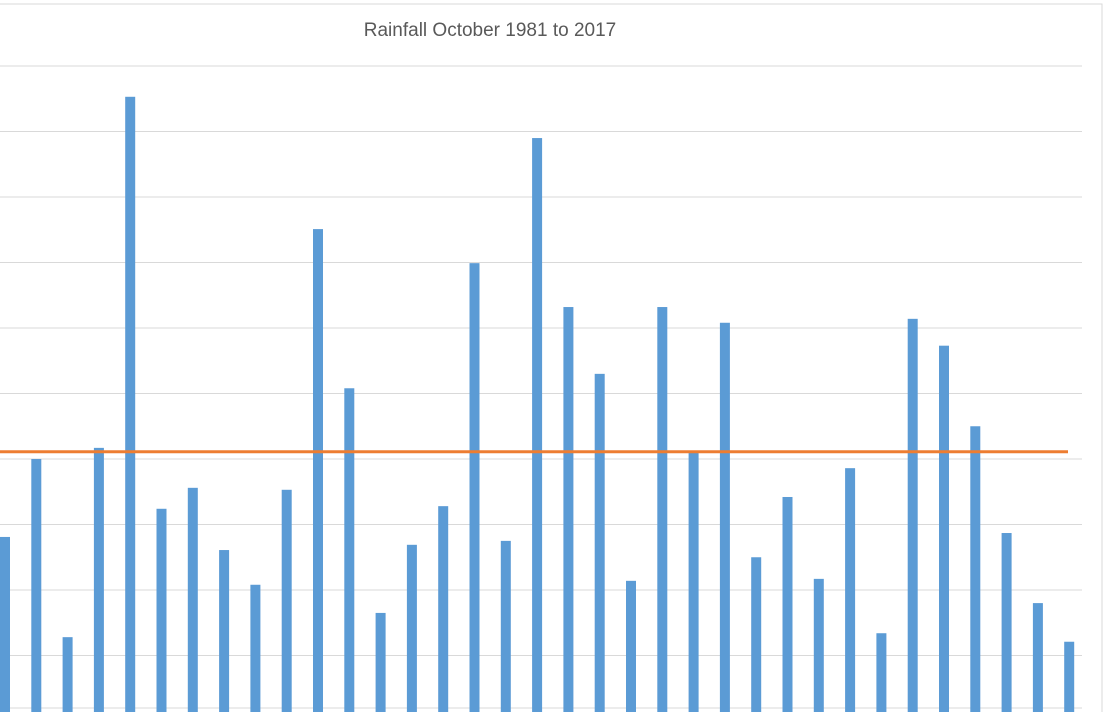 The width and height of the screenshot is (1119, 712). Describe the element at coordinates (490, 30) in the screenshot. I see `chart-title: Rainfall October 1981 to 2017` at that location.